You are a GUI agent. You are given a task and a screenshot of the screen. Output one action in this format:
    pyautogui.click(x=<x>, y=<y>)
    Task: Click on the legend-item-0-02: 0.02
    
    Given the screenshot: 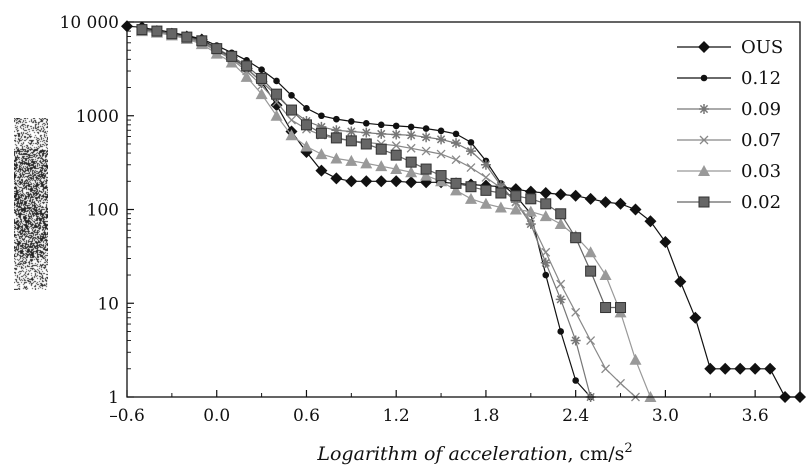 What is the action you would take?
    pyautogui.click(x=729, y=202)
    